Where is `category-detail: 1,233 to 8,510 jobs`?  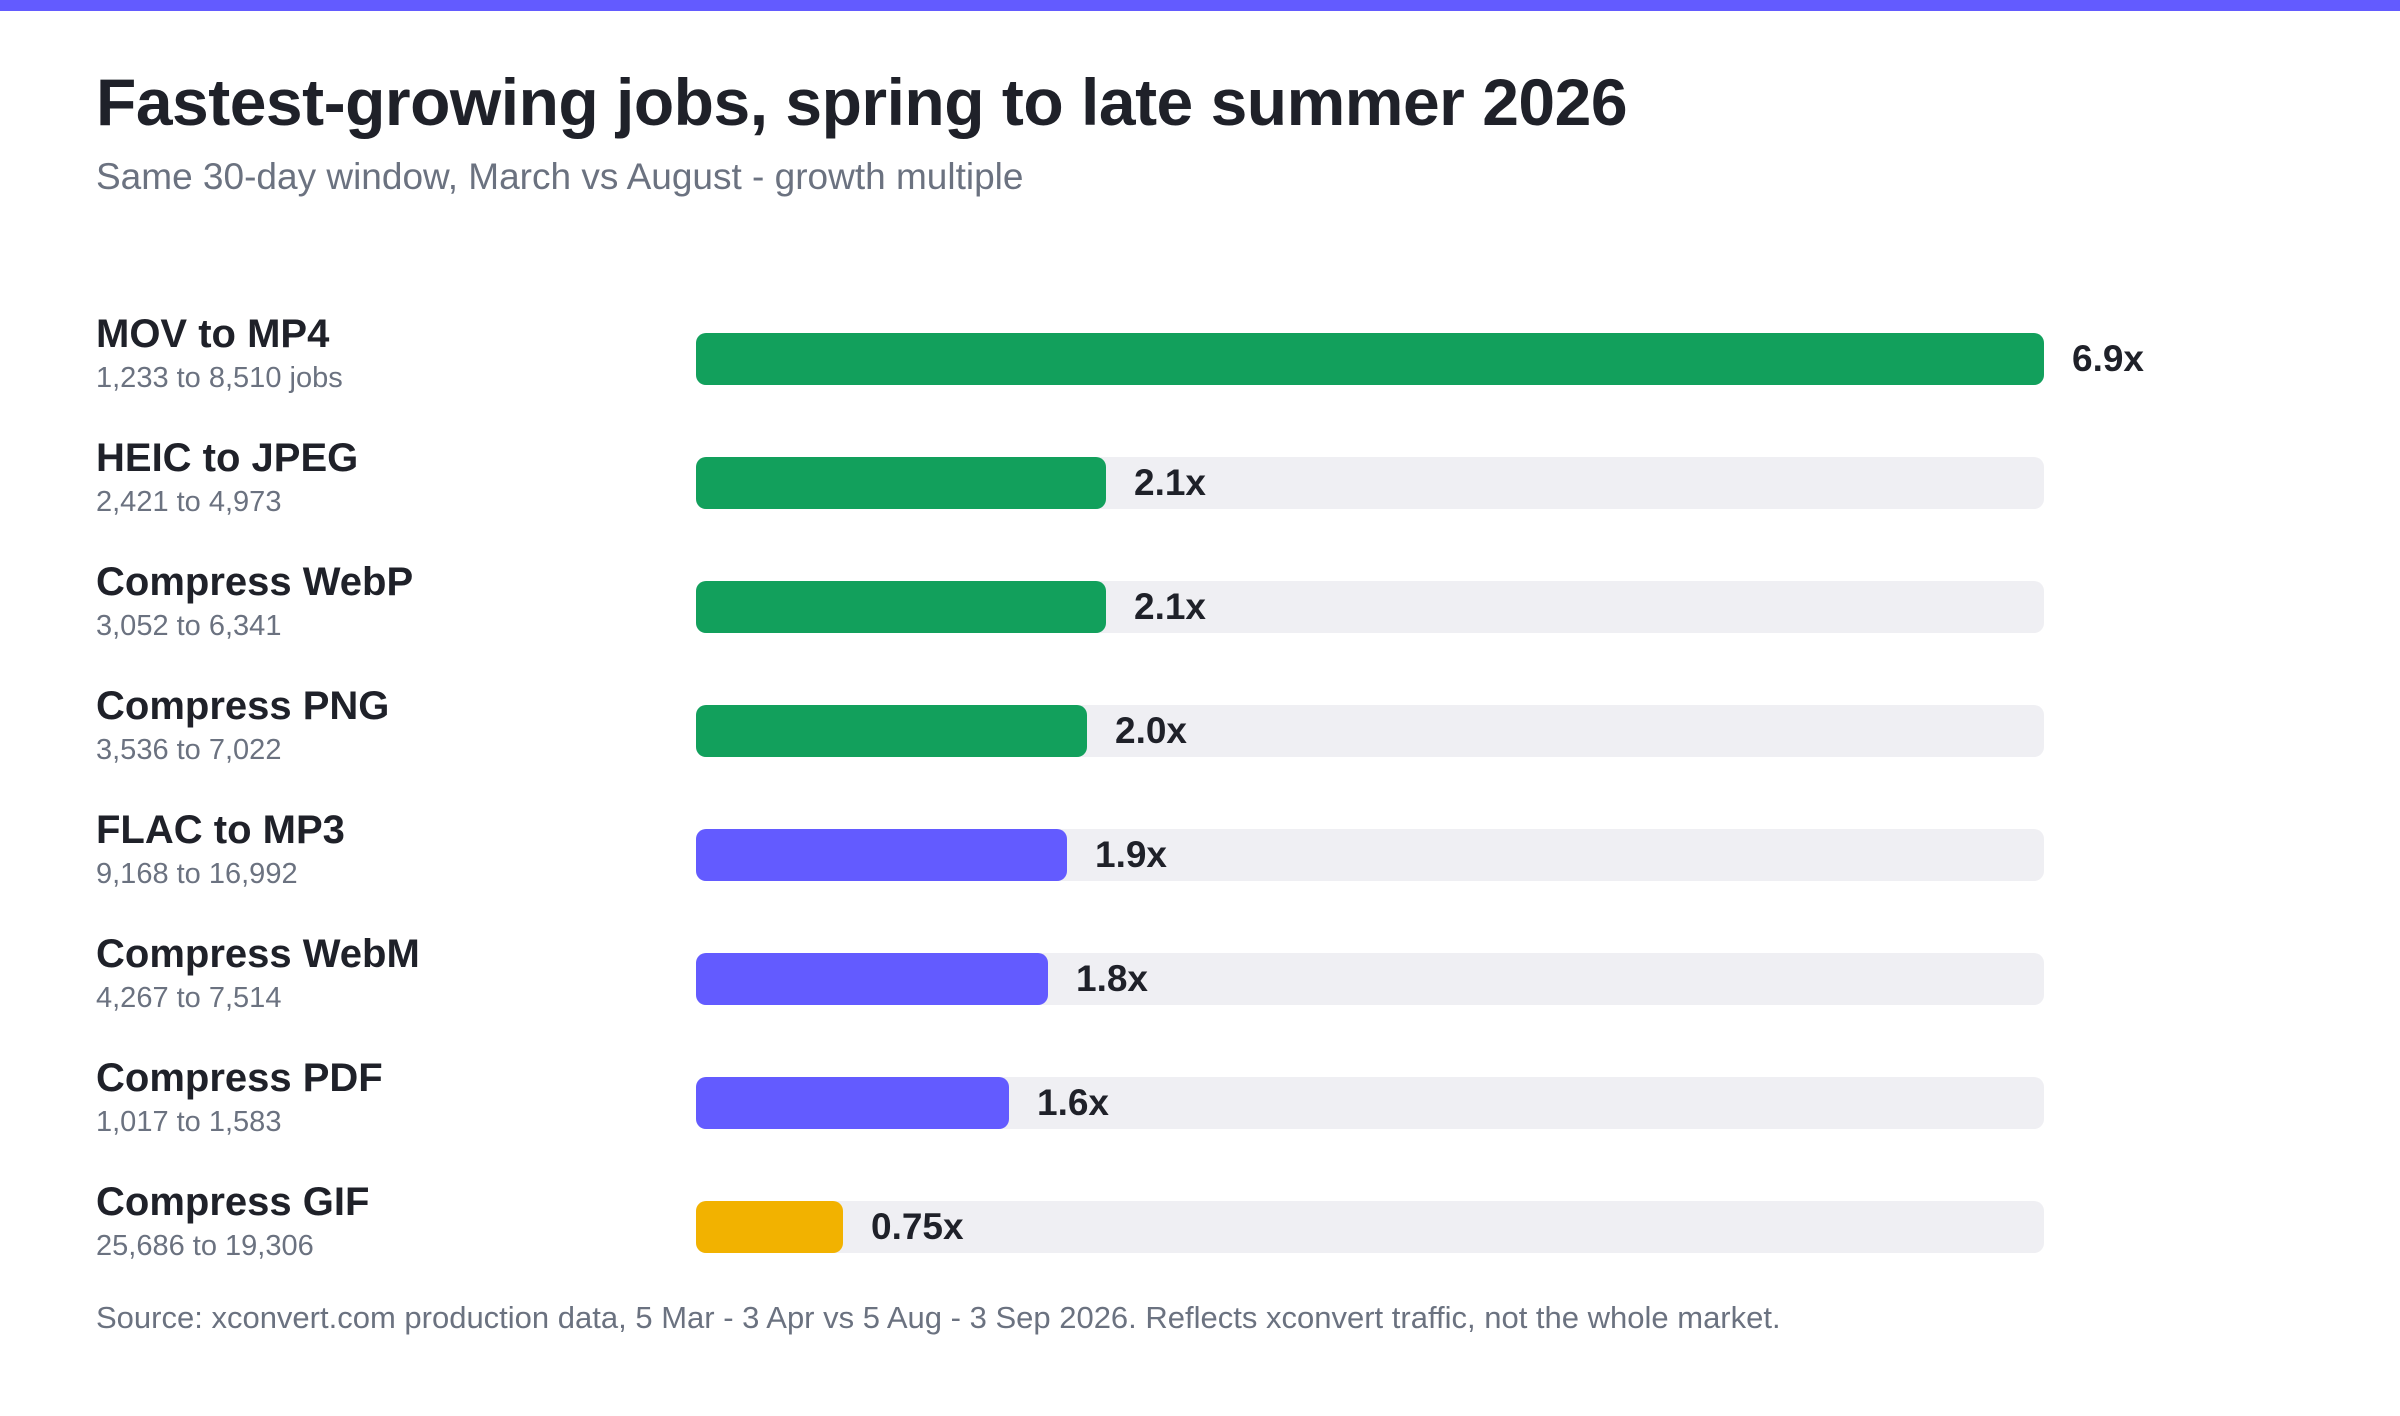
category-detail: 1,233 to 8,510 jobs is located at coordinates (219, 378).